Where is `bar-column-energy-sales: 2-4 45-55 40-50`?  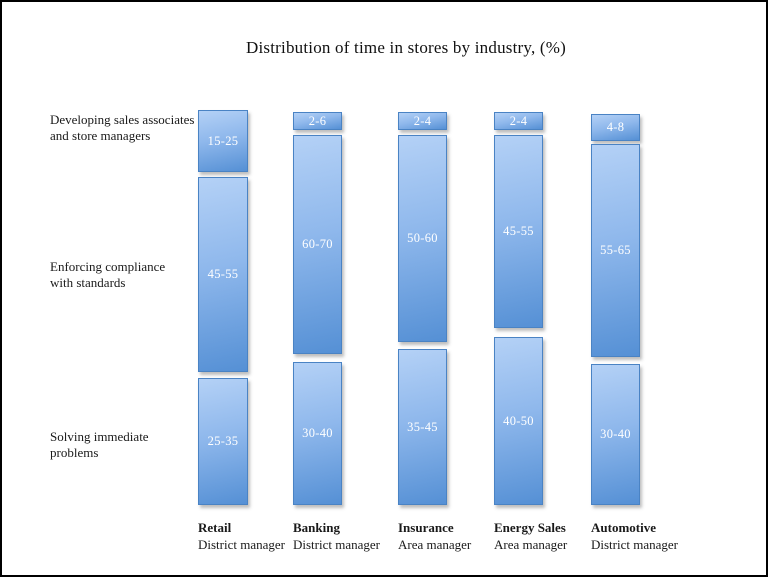
bar-column-energy-sales: 2-4 45-55 40-50 is located at coordinates (518, 288).